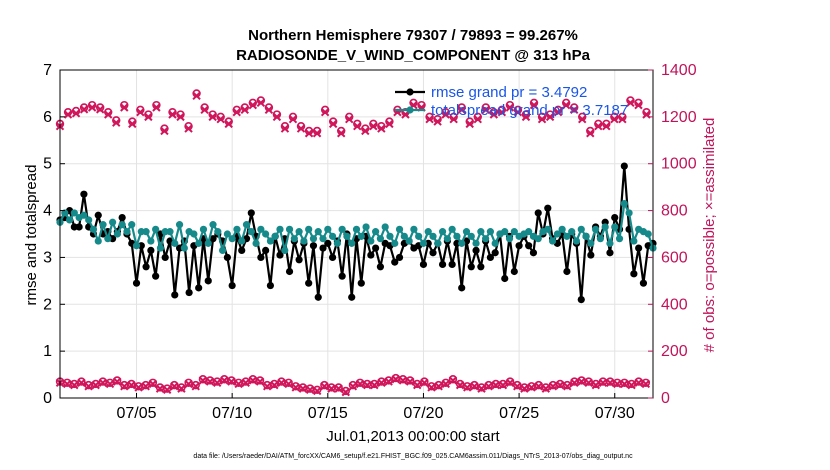 This screenshot has width=830, height=470. I want to click on y-left-tick-label: 7, so click(47, 70).